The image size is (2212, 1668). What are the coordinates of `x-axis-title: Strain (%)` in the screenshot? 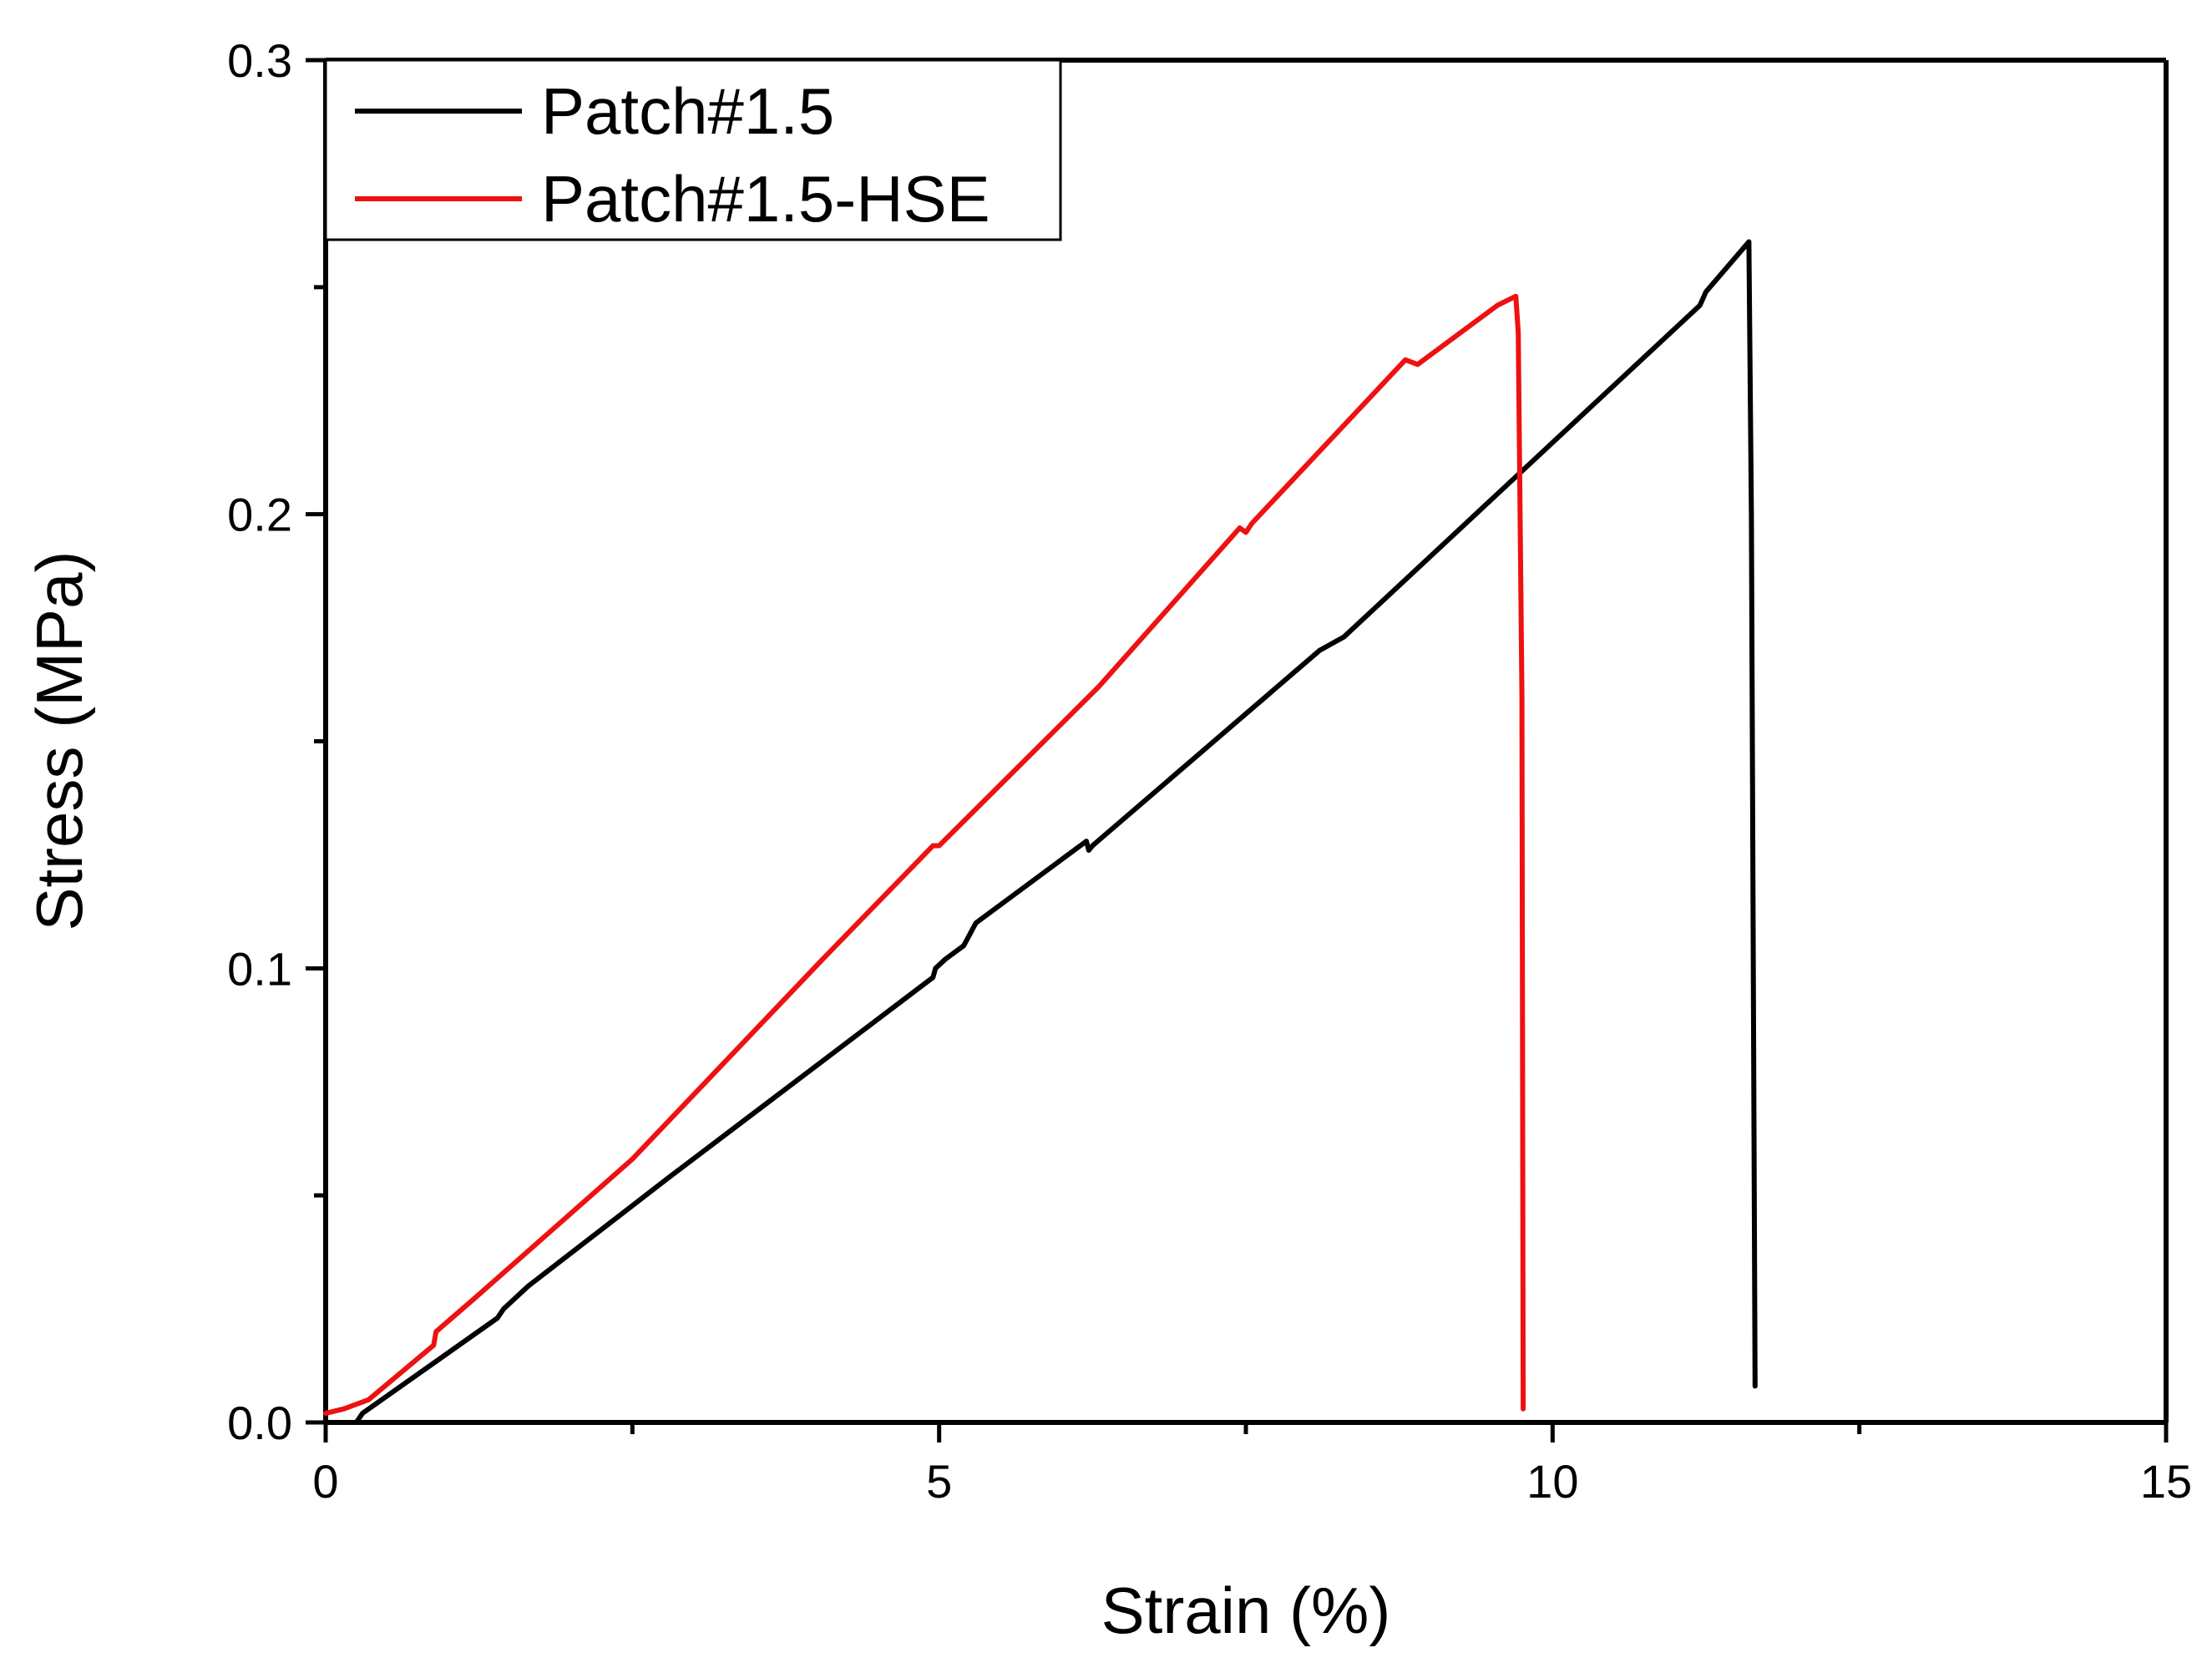 It's located at (1246, 1611).